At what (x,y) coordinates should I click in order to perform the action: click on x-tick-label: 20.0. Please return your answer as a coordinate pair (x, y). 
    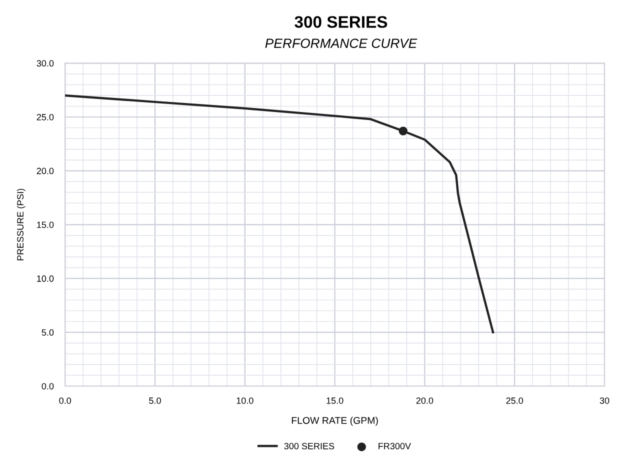
    Looking at the image, I should click on (425, 400).